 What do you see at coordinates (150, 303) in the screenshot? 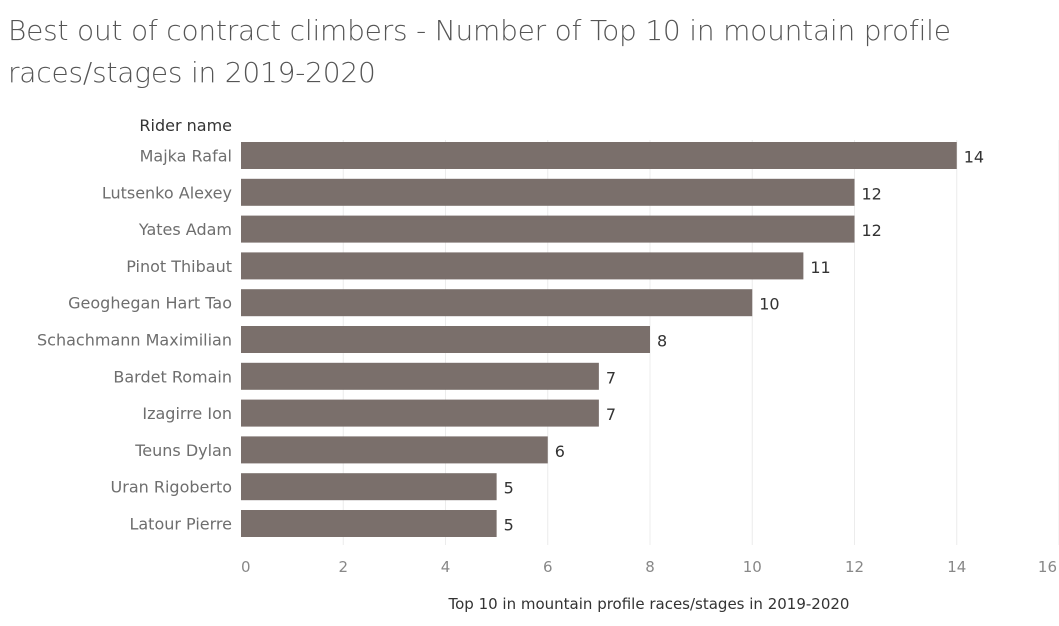
I see `category-label: Geoghegan Hart Tao` at bounding box center [150, 303].